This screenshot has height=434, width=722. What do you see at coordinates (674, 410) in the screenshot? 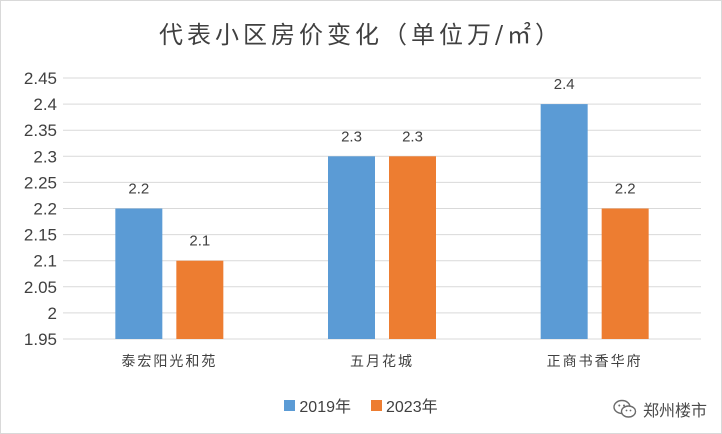
I see `watermark-text: 郑州楼市` at bounding box center [674, 410].